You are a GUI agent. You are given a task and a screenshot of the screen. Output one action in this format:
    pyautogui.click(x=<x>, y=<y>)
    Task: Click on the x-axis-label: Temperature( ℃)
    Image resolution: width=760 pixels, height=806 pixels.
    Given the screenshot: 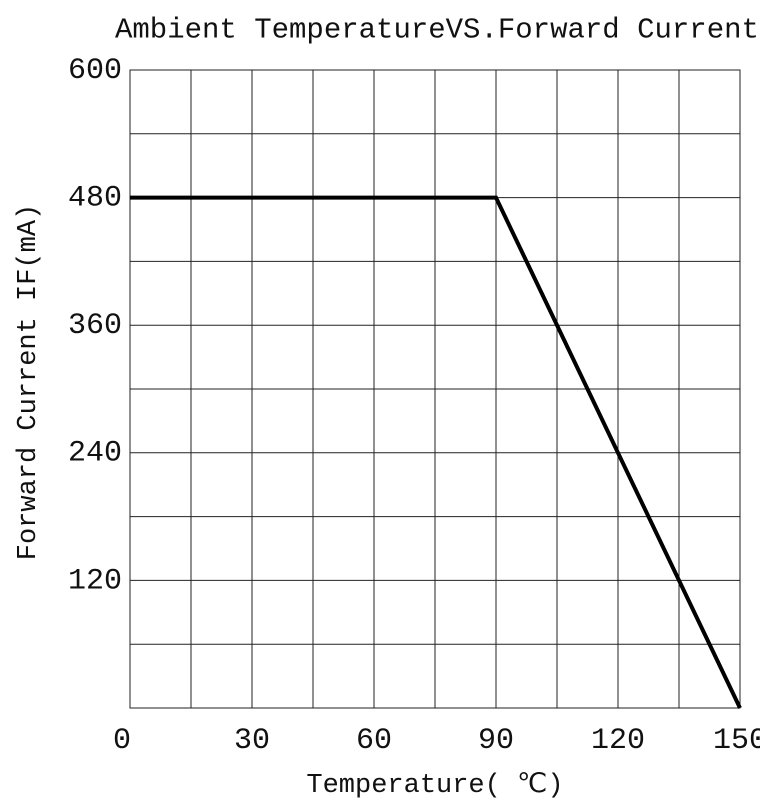 What is the action you would take?
    pyautogui.click(x=434, y=786)
    